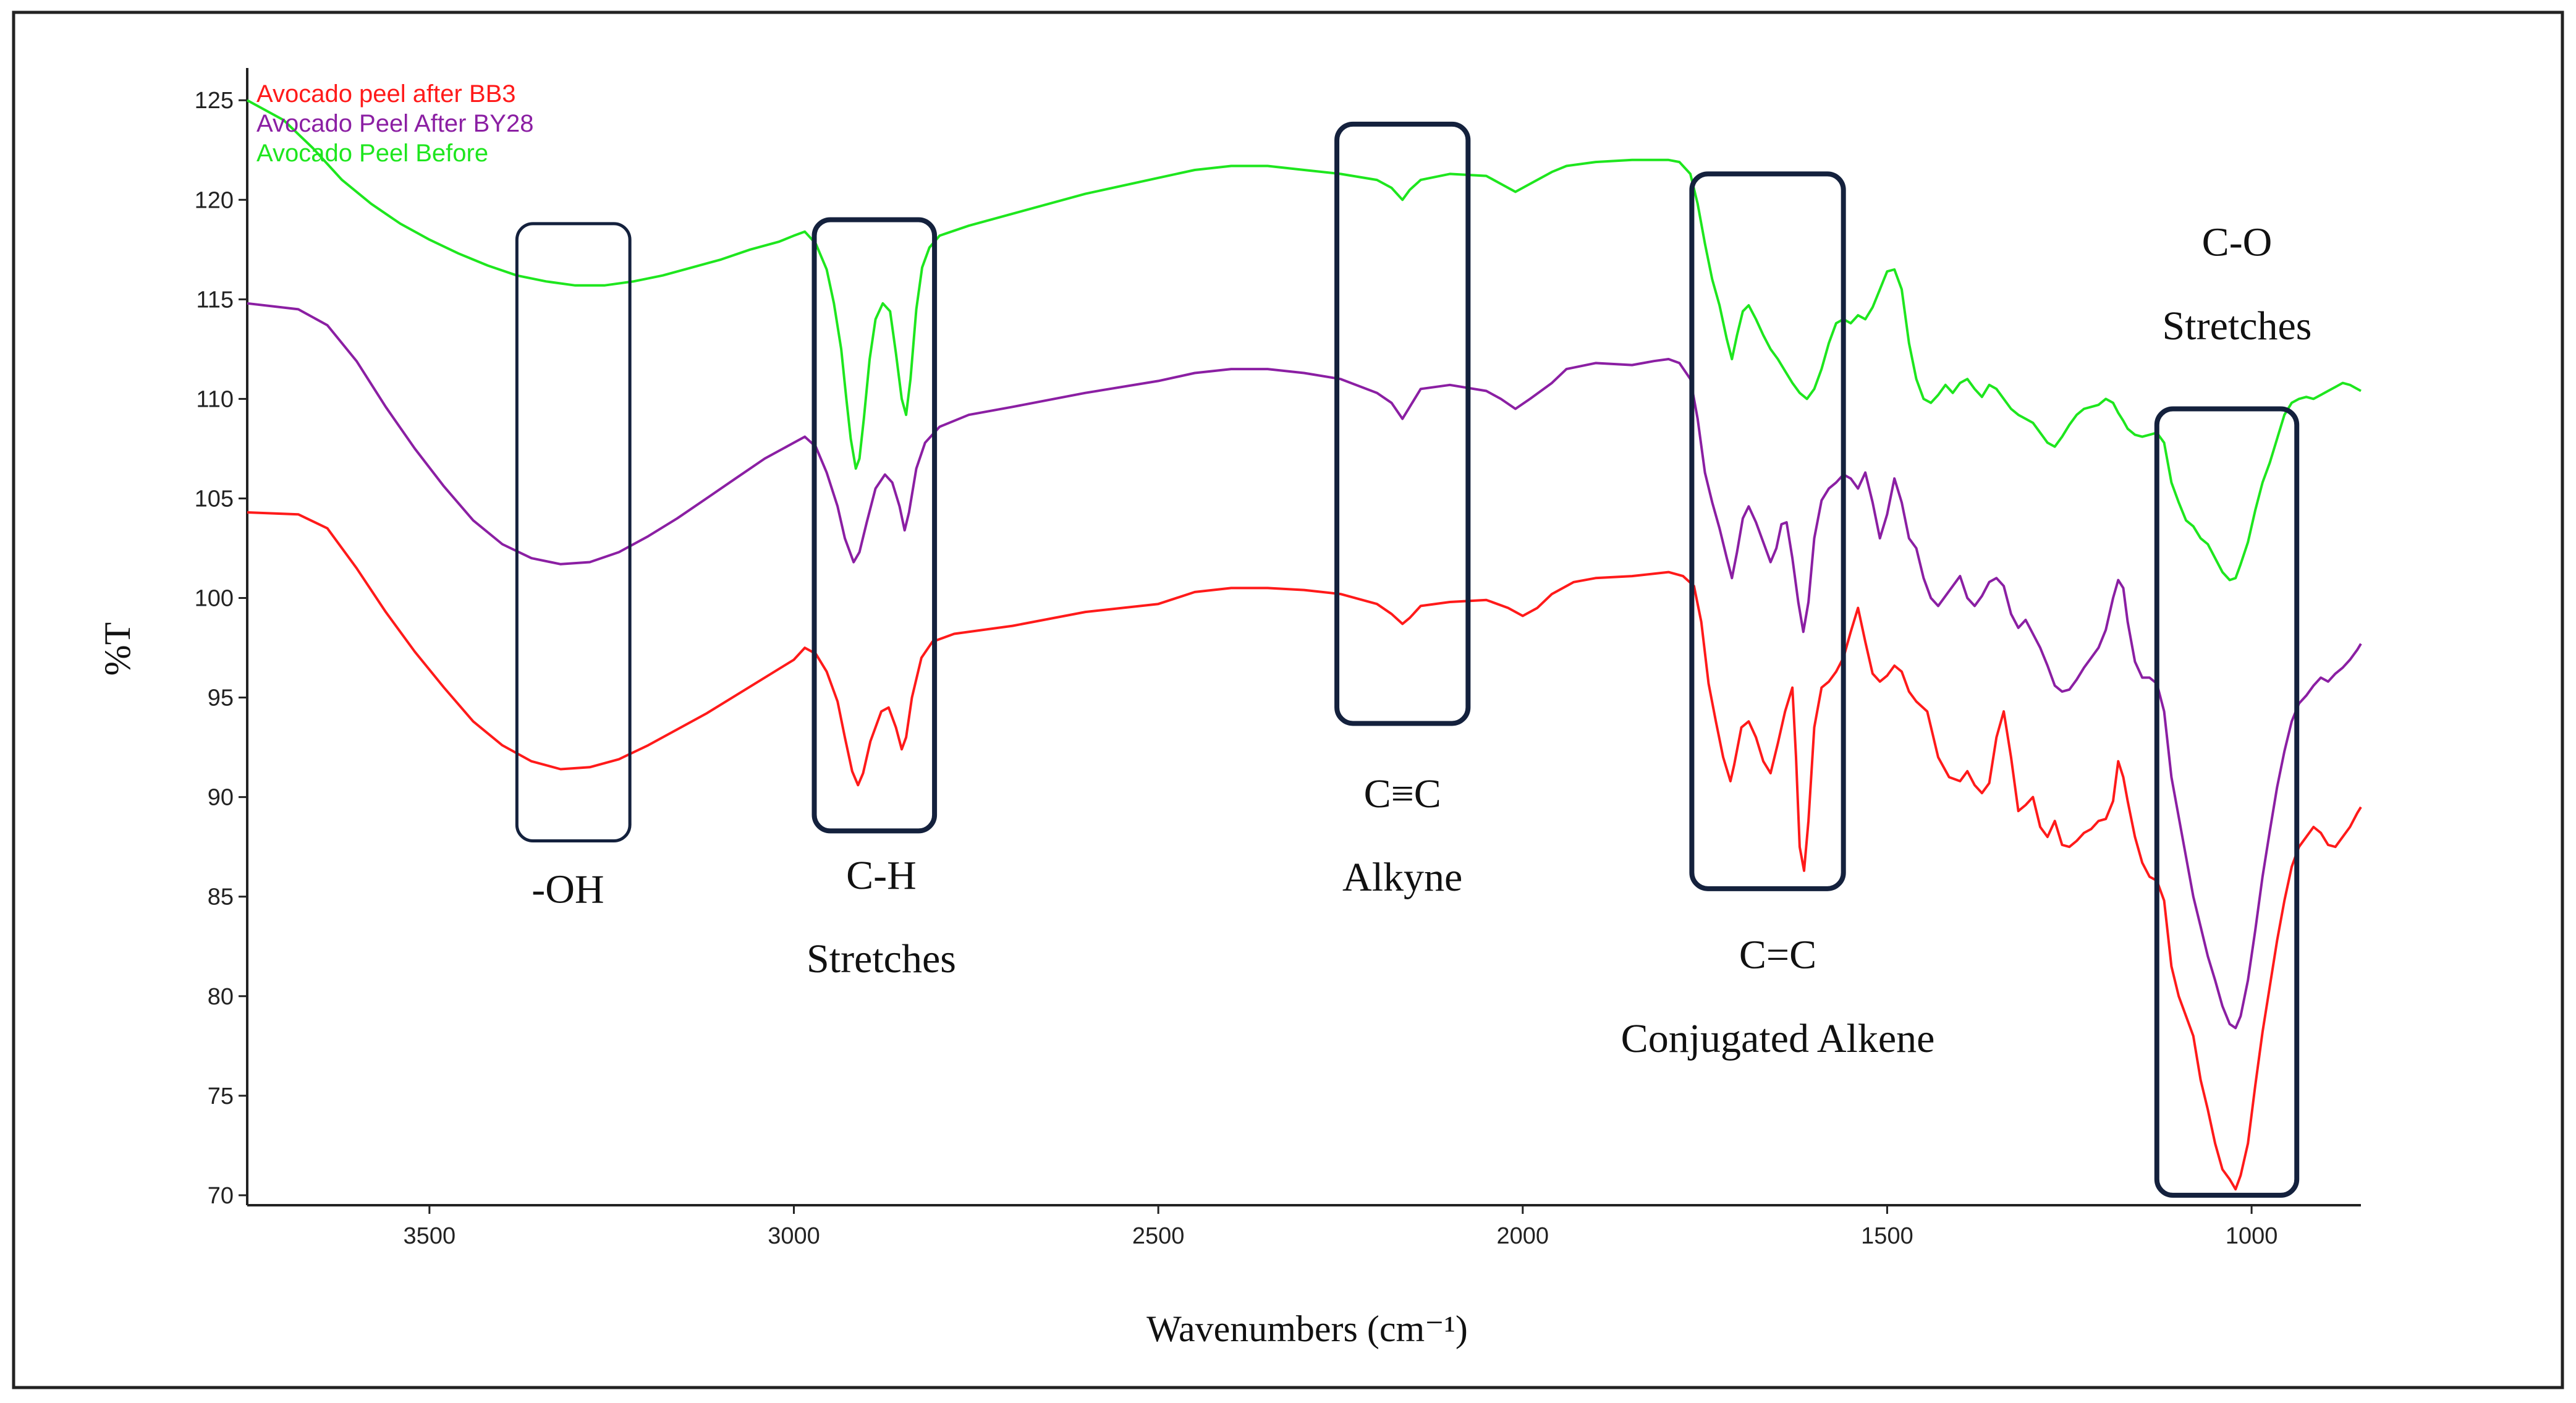 The width and height of the screenshot is (2576, 1403). I want to click on annotation-label-ch: Stretches, so click(881, 958).